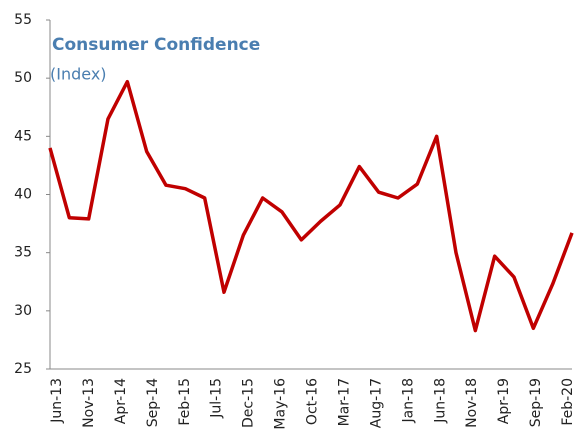 This screenshot has height=447, width=575. What do you see at coordinates (440, 401) in the screenshot?
I see `x-tick-label: Jun-18` at bounding box center [440, 401].